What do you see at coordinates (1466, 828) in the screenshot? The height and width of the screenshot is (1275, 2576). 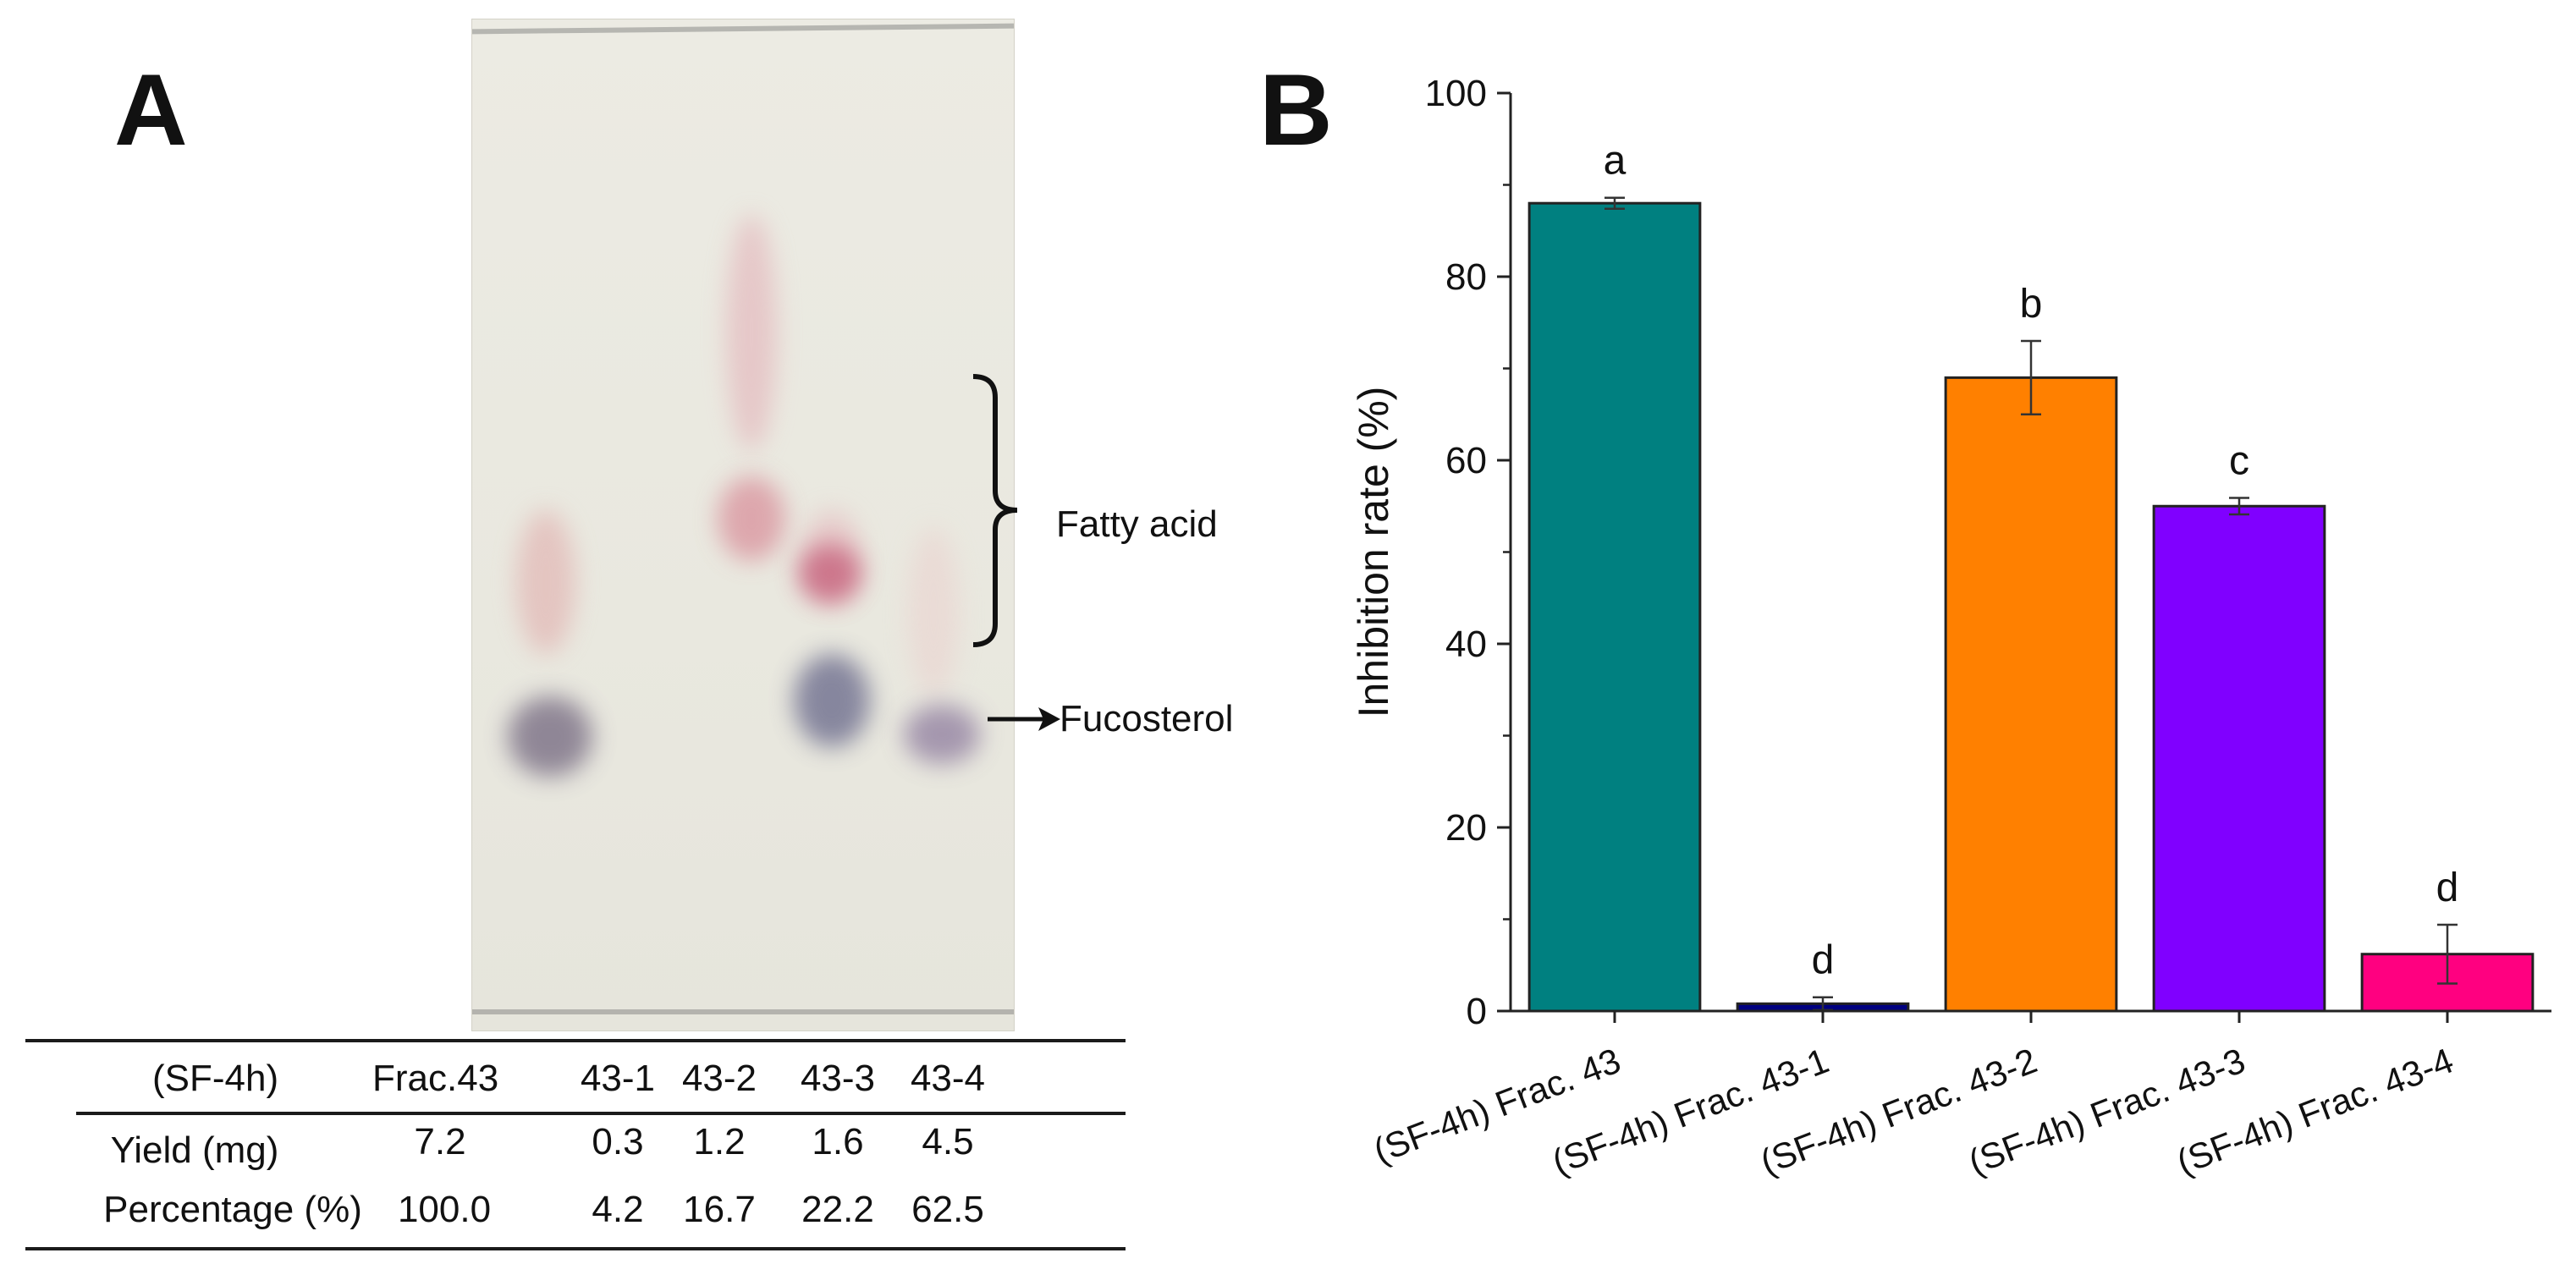 I see `y-tick-label: 20` at bounding box center [1466, 828].